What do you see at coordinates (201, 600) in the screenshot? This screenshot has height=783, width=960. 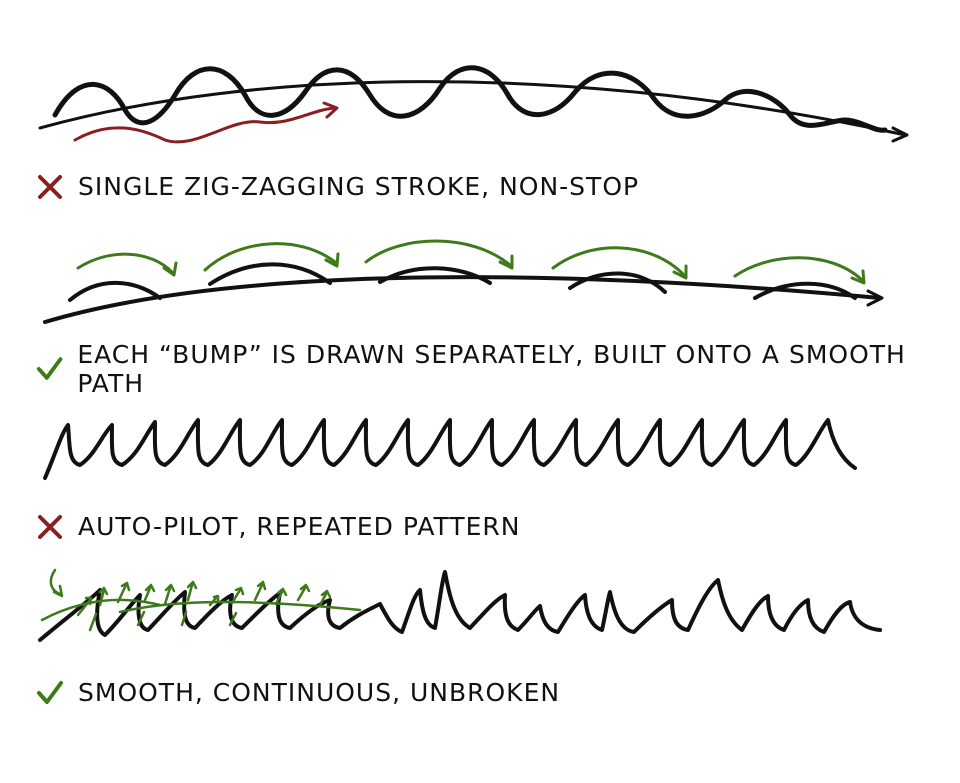 I see `example-4-green-arrows` at bounding box center [201, 600].